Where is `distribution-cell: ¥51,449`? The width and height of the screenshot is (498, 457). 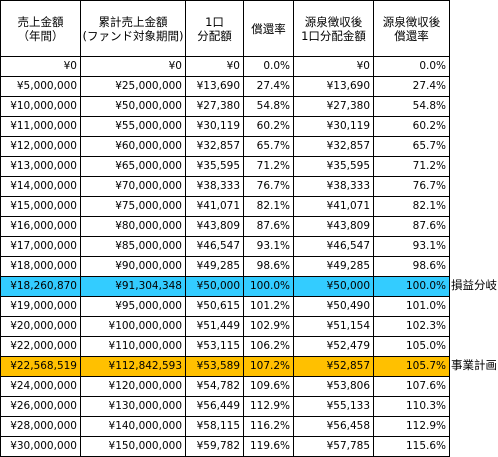
distribution-cell: ¥51,449 is located at coordinates (214, 326).